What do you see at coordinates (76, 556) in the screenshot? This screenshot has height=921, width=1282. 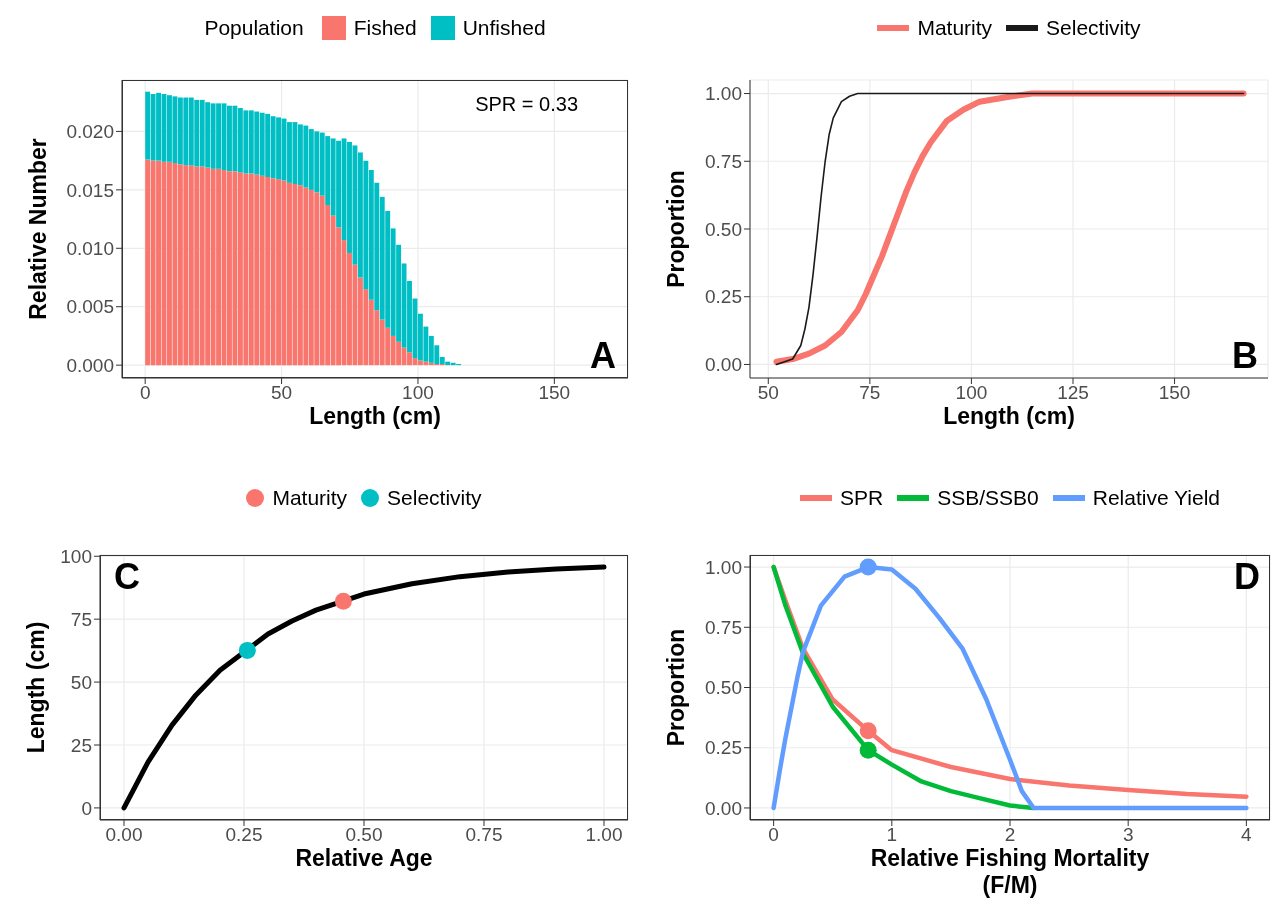 I see `y-tick-label: 100` at bounding box center [76, 556].